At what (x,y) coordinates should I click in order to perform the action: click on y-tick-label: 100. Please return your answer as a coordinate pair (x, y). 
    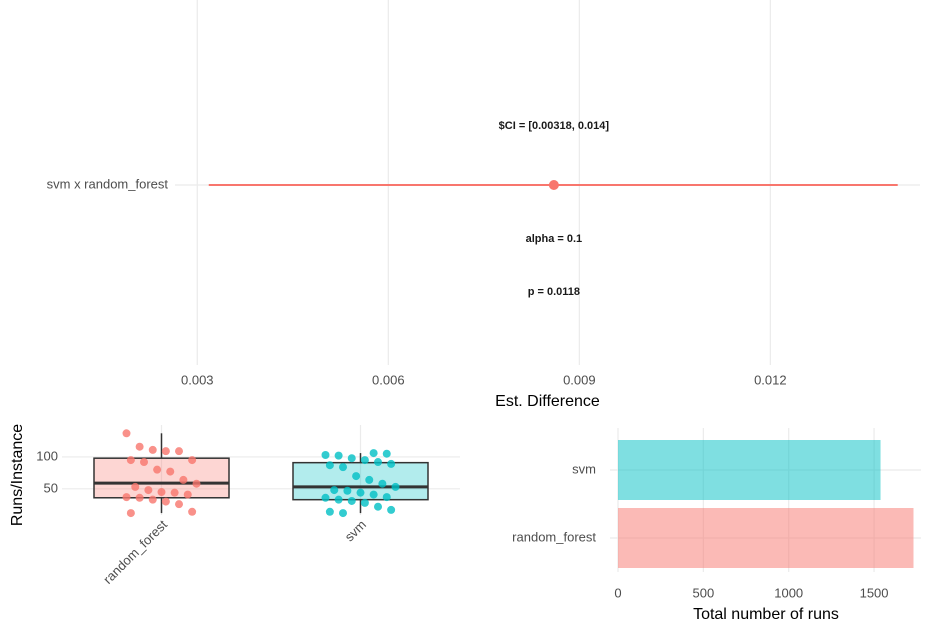
    Looking at the image, I should click on (47, 455).